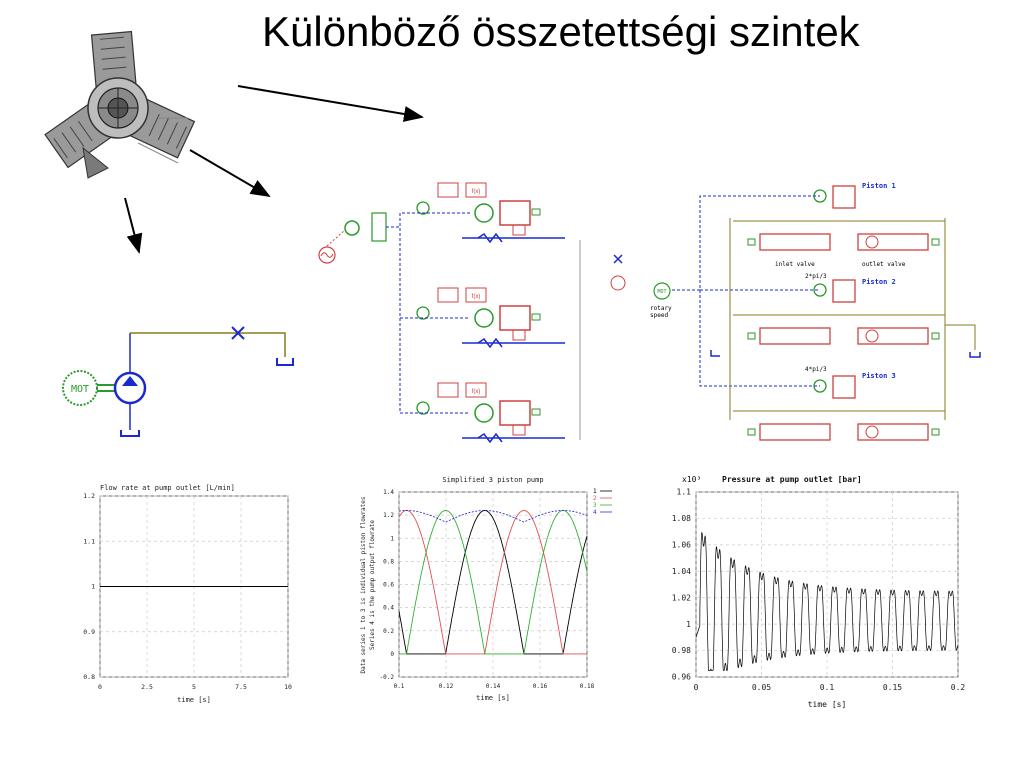  I want to click on series-3-line, so click(493, 582).